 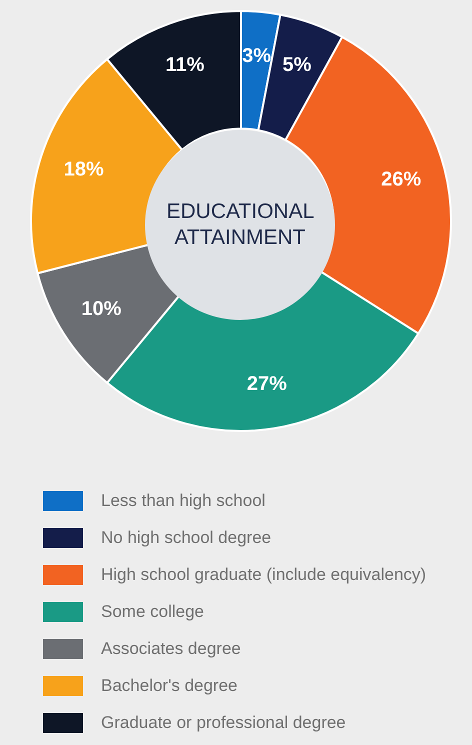 I want to click on legend-label: Less than high school, so click(x=183, y=500).